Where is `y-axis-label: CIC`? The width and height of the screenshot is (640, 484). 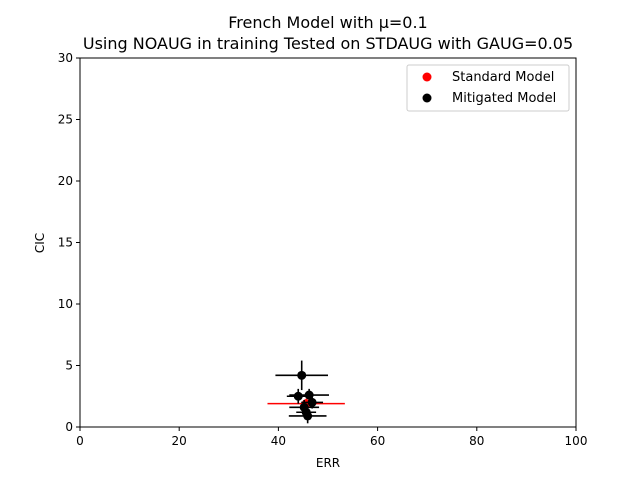
y-axis-label: CIC is located at coordinates (40, 243).